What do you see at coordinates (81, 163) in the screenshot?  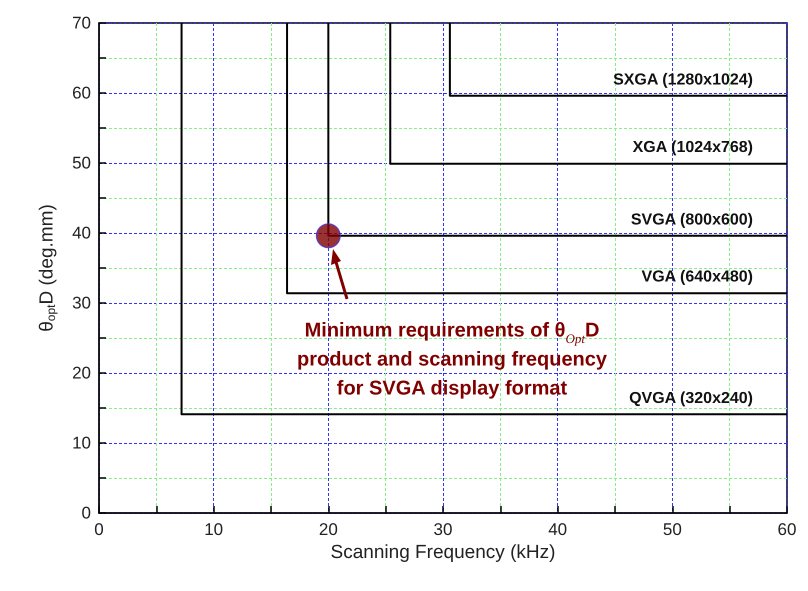 I see `y-tick-label: 50` at bounding box center [81, 163].